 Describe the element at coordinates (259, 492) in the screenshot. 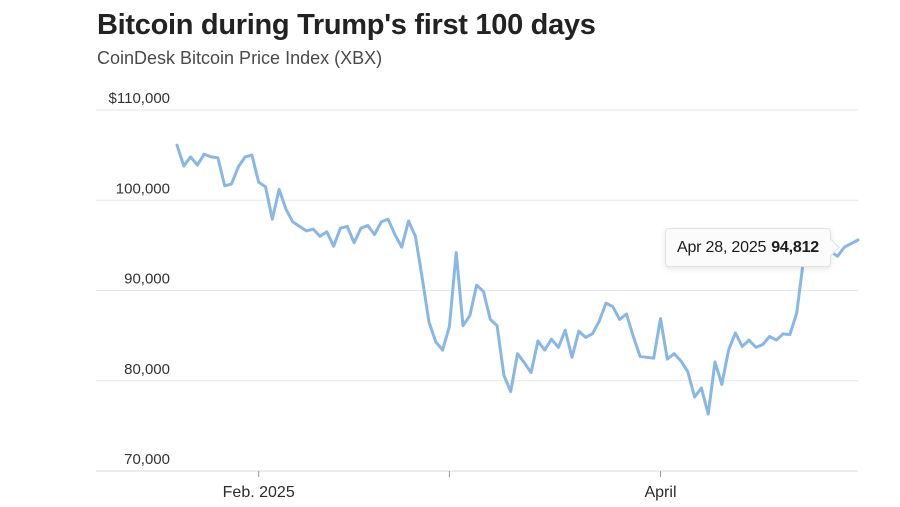

I see `x-axis-label: Feb. 2025` at that location.